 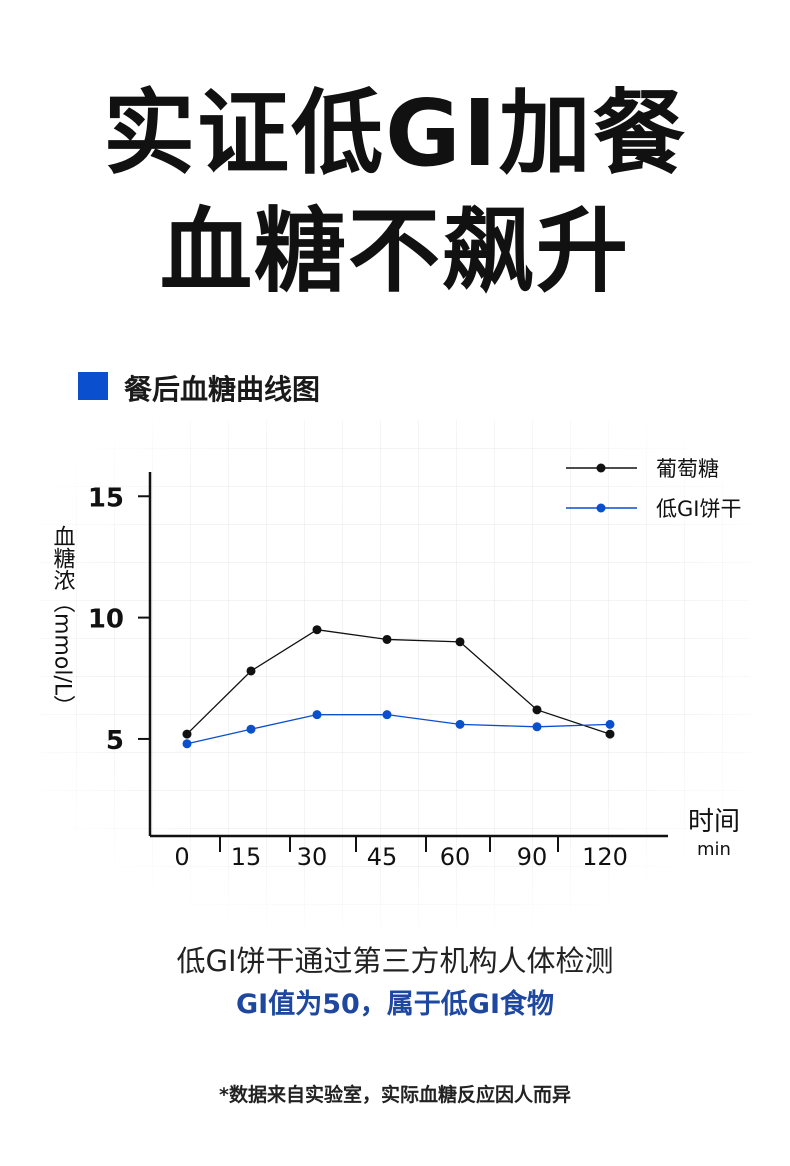 What do you see at coordinates (395, 1095) in the screenshot?
I see `footnote: *数据来自实验室，实际血糖反应因人而异` at bounding box center [395, 1095].